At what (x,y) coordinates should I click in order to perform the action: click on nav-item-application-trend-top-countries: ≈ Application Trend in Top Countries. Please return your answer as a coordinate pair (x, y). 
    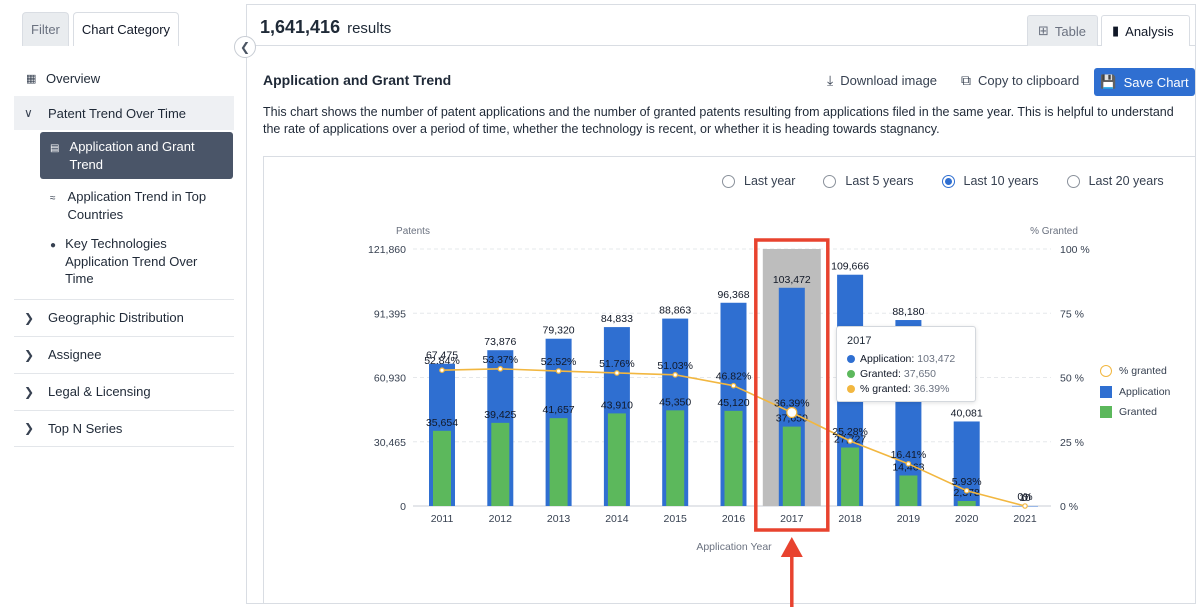
    Looking at the image, I should click on (136, 205).